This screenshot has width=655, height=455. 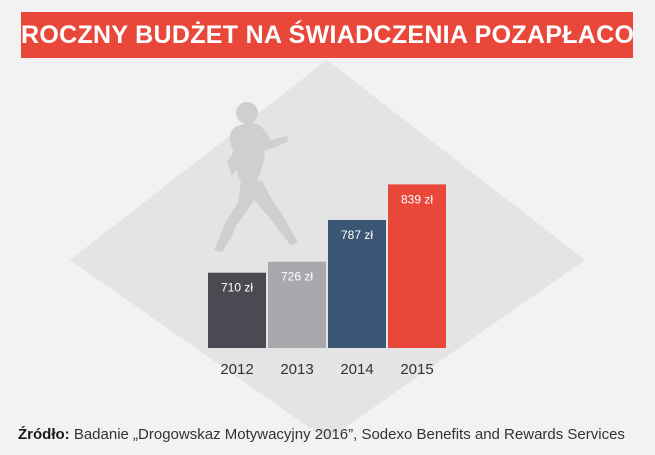 What do you see at coordinates (296, 369) in the screenshot?
I see `x-tick-label-2013: 2013` at bounding box center [296, 369].